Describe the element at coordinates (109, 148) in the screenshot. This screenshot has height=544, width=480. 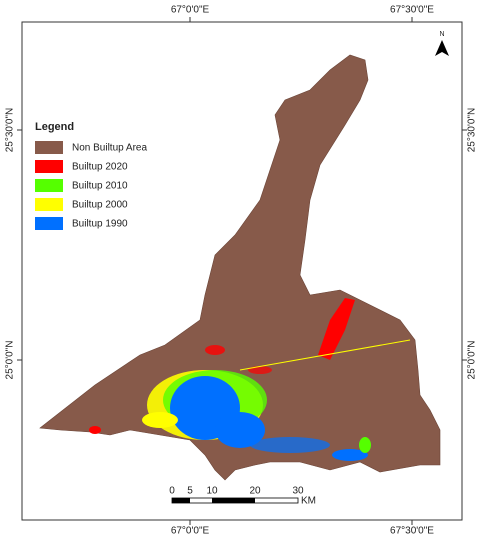
I see `legend-label: Non Builtup Area` at that location.